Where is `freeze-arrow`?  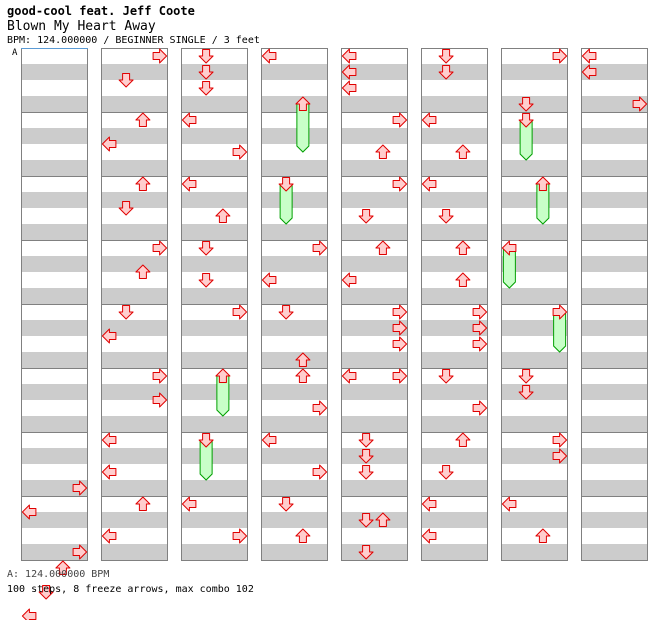
freeze-arrow is located at coordinates (303, 128).